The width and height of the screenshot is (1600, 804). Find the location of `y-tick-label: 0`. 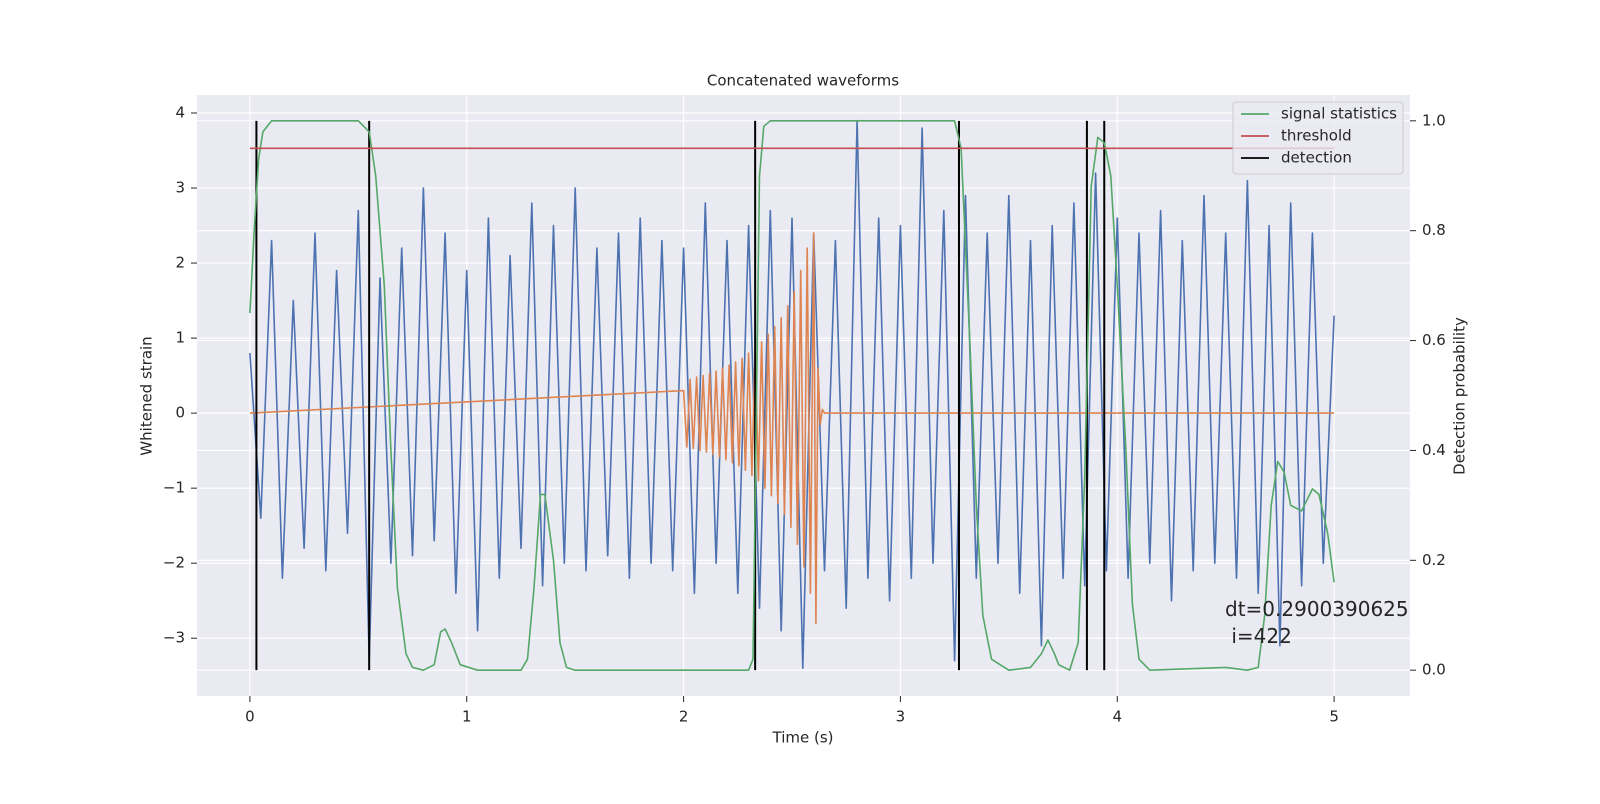

y-tick-label: 0 is located at coordinates (180, 413).